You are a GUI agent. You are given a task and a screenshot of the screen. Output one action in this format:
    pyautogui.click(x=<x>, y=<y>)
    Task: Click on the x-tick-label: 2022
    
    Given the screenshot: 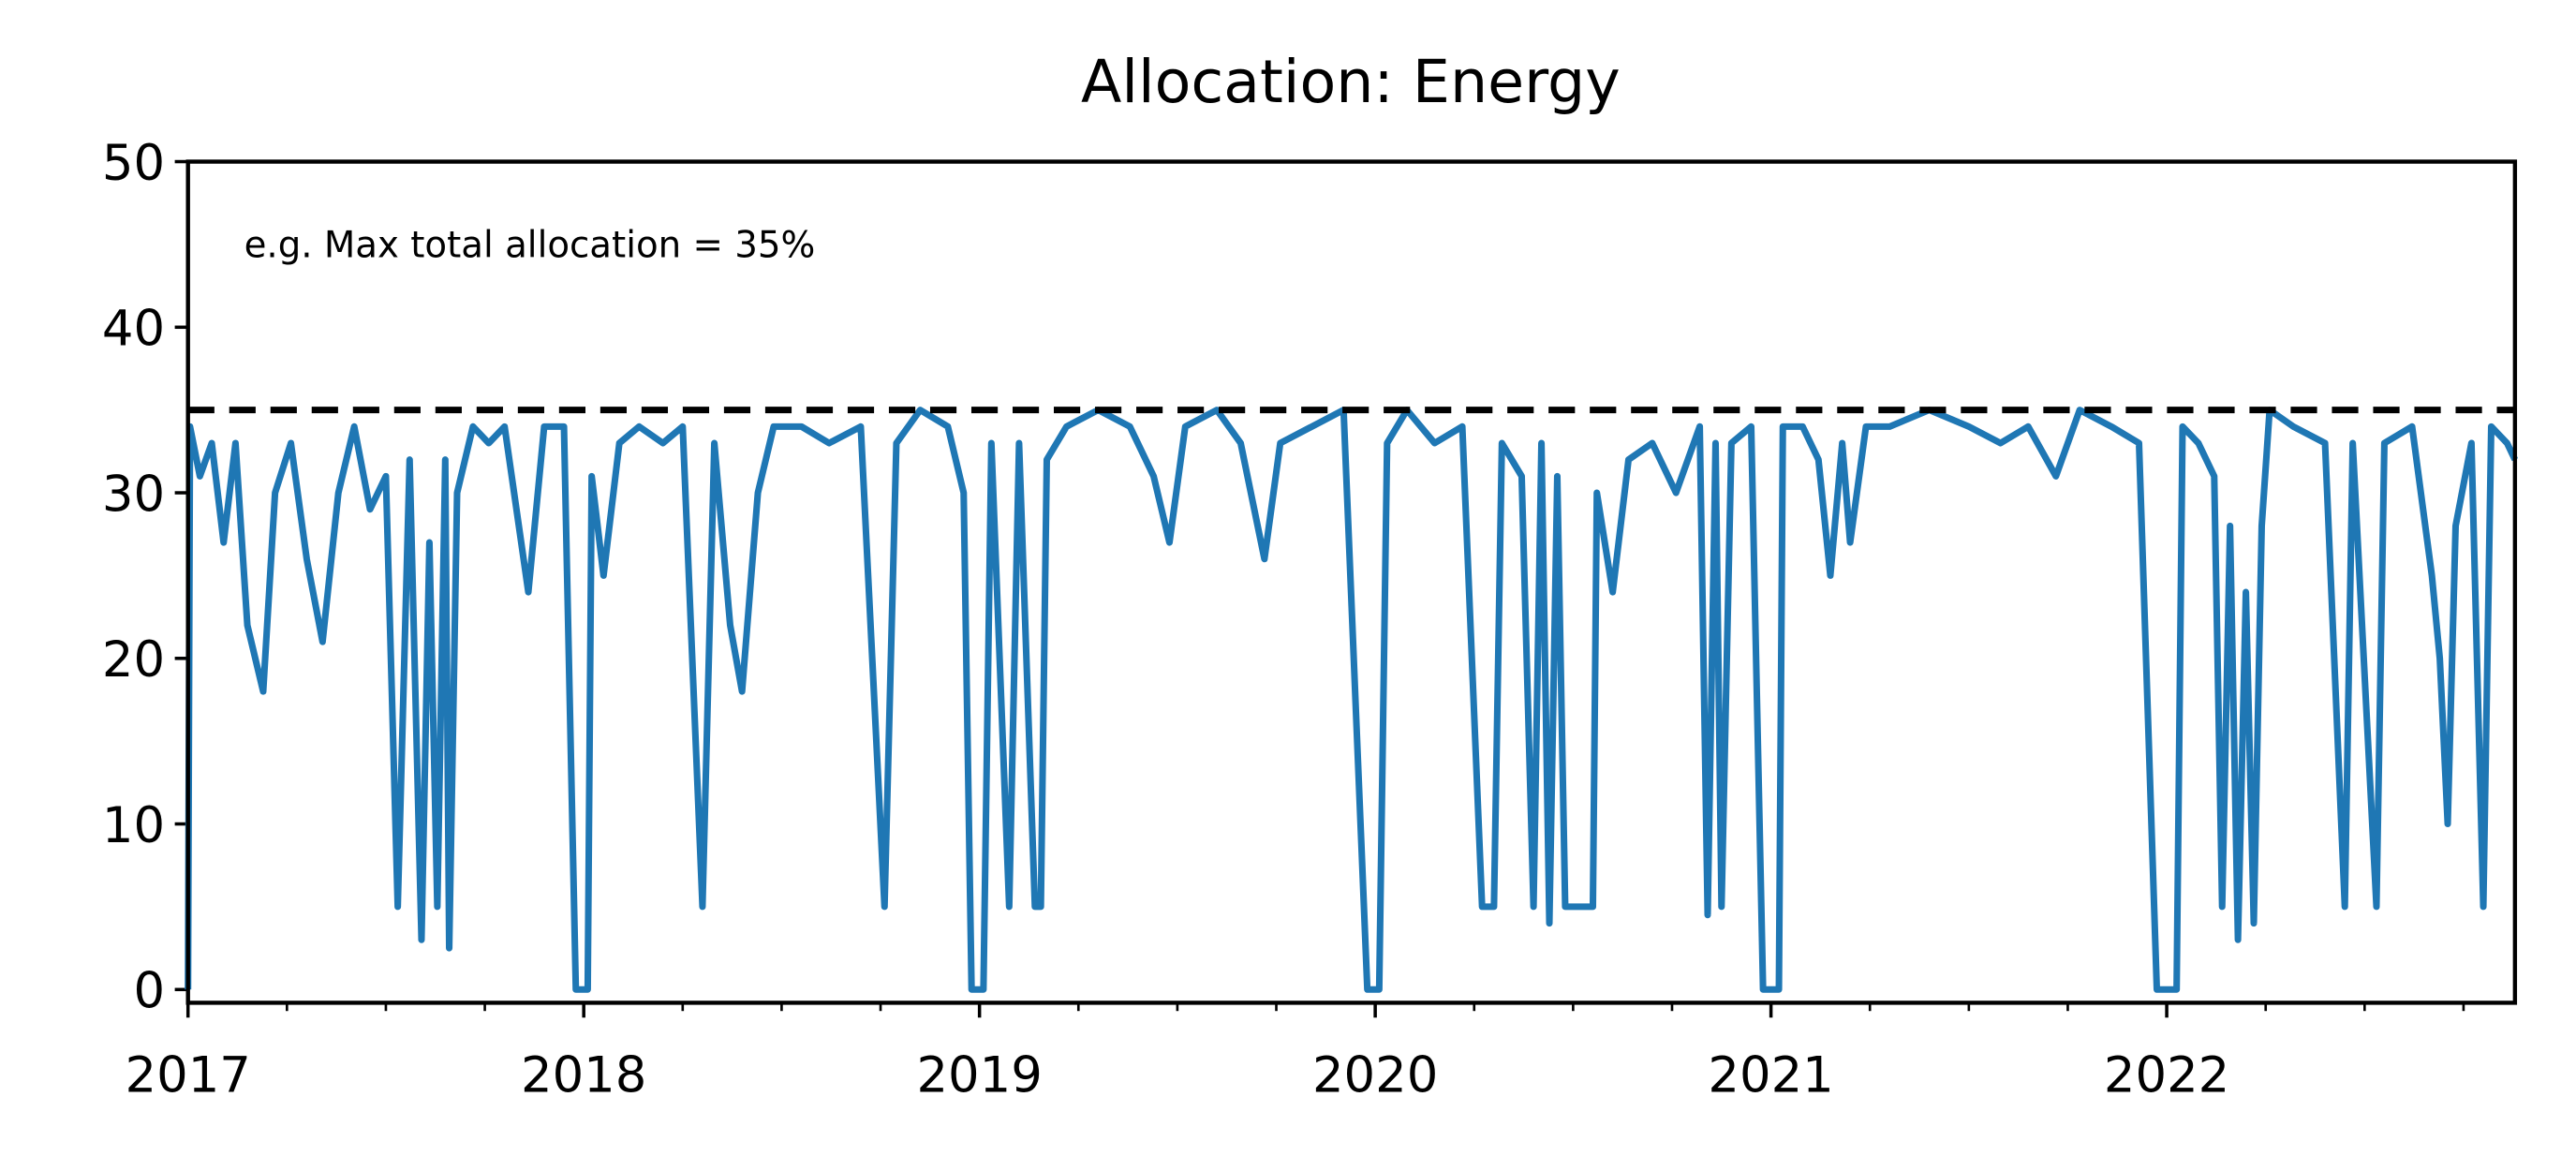 What is the action you would take?
    pyautogui.click(x=2166, y=1075)
    